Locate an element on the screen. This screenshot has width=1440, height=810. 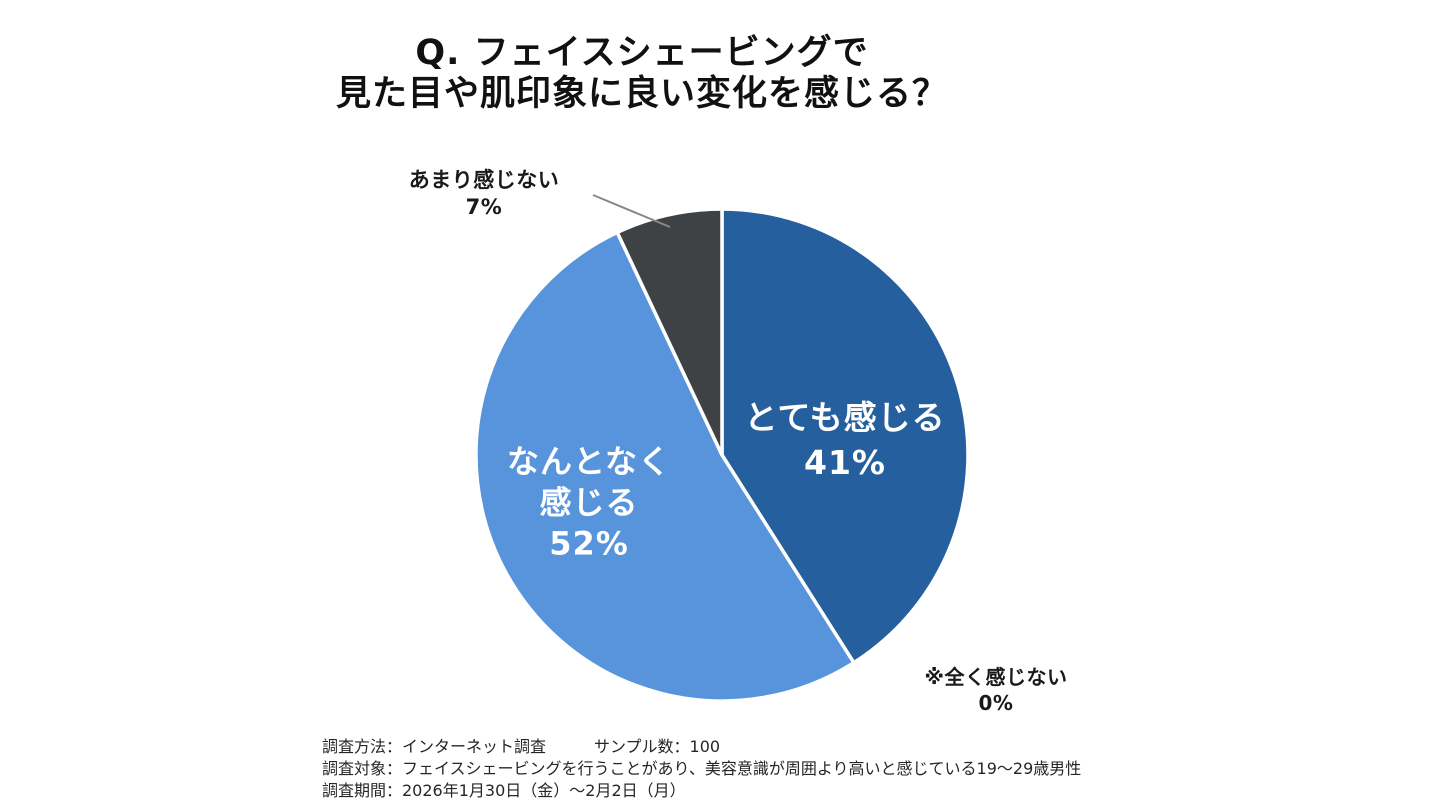
callout-mattaku-kanjinai-label: ※全く感じない is located at coordinates (996, 677).